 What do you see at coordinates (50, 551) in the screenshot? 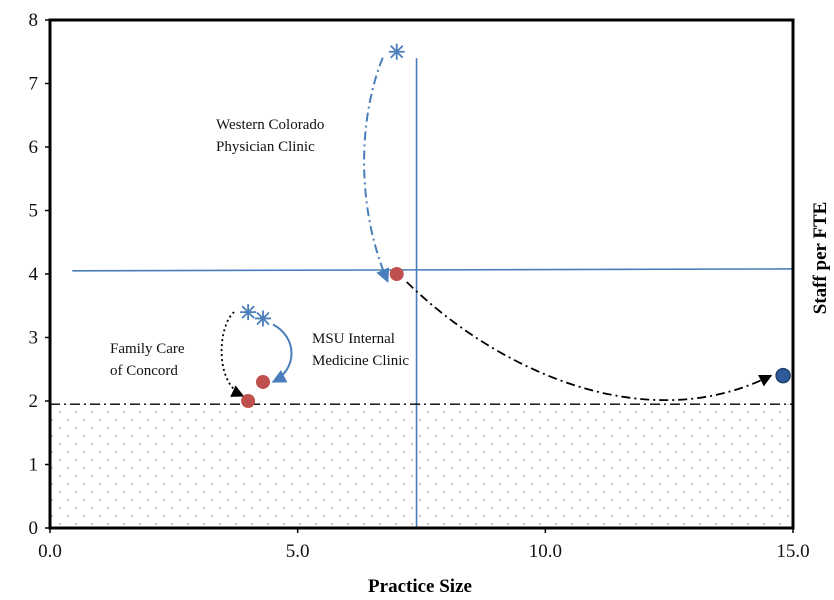
I see `x-tick-label: 0.0` at bounding box center [50, 551].